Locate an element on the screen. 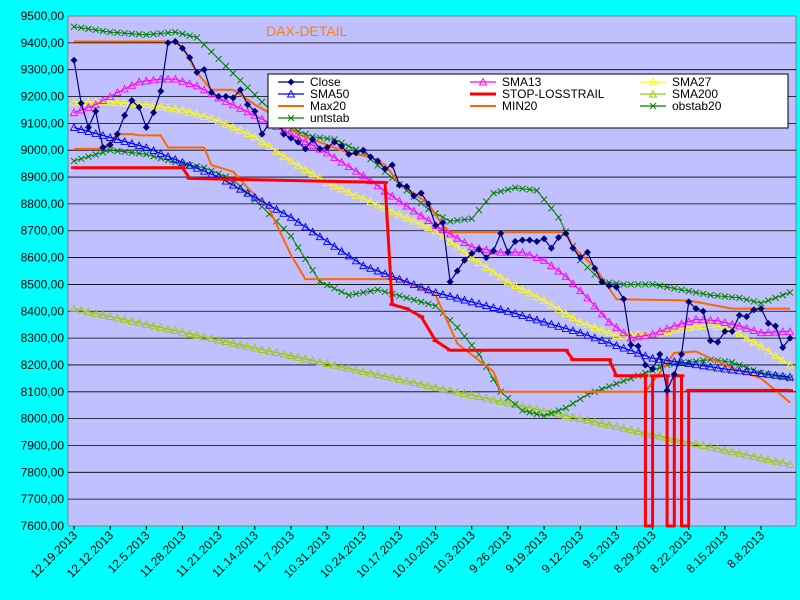 The image size is (800, 600). y-tick-label: 7900,00 is located at coordinates (43, 445).